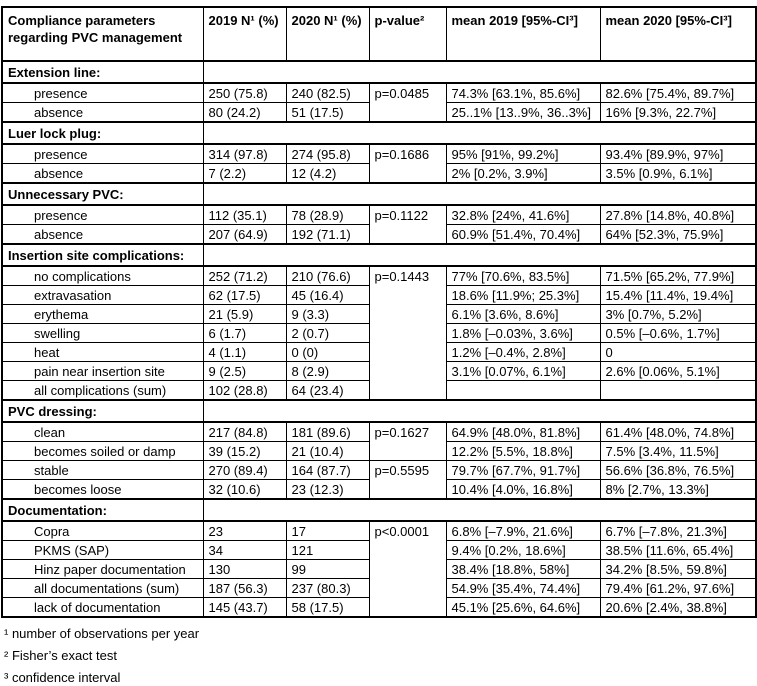  What do you see at coordinates (244, 352) in the screenshot?
I see `cell-n-2019: 4 (1.1)` at bounding box center [244, 352].